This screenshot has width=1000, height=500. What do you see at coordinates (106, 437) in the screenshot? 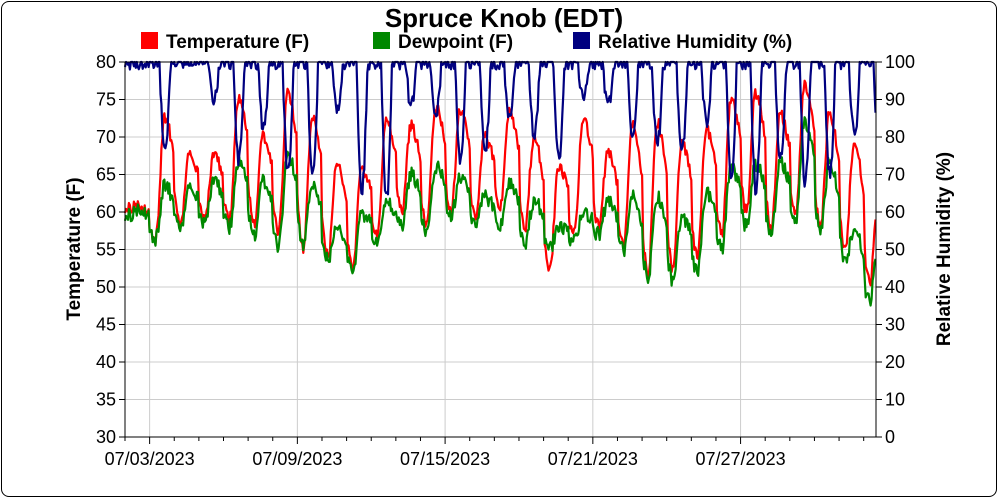
I see `y-tick-label: 30` at bounding box center [106, 437].